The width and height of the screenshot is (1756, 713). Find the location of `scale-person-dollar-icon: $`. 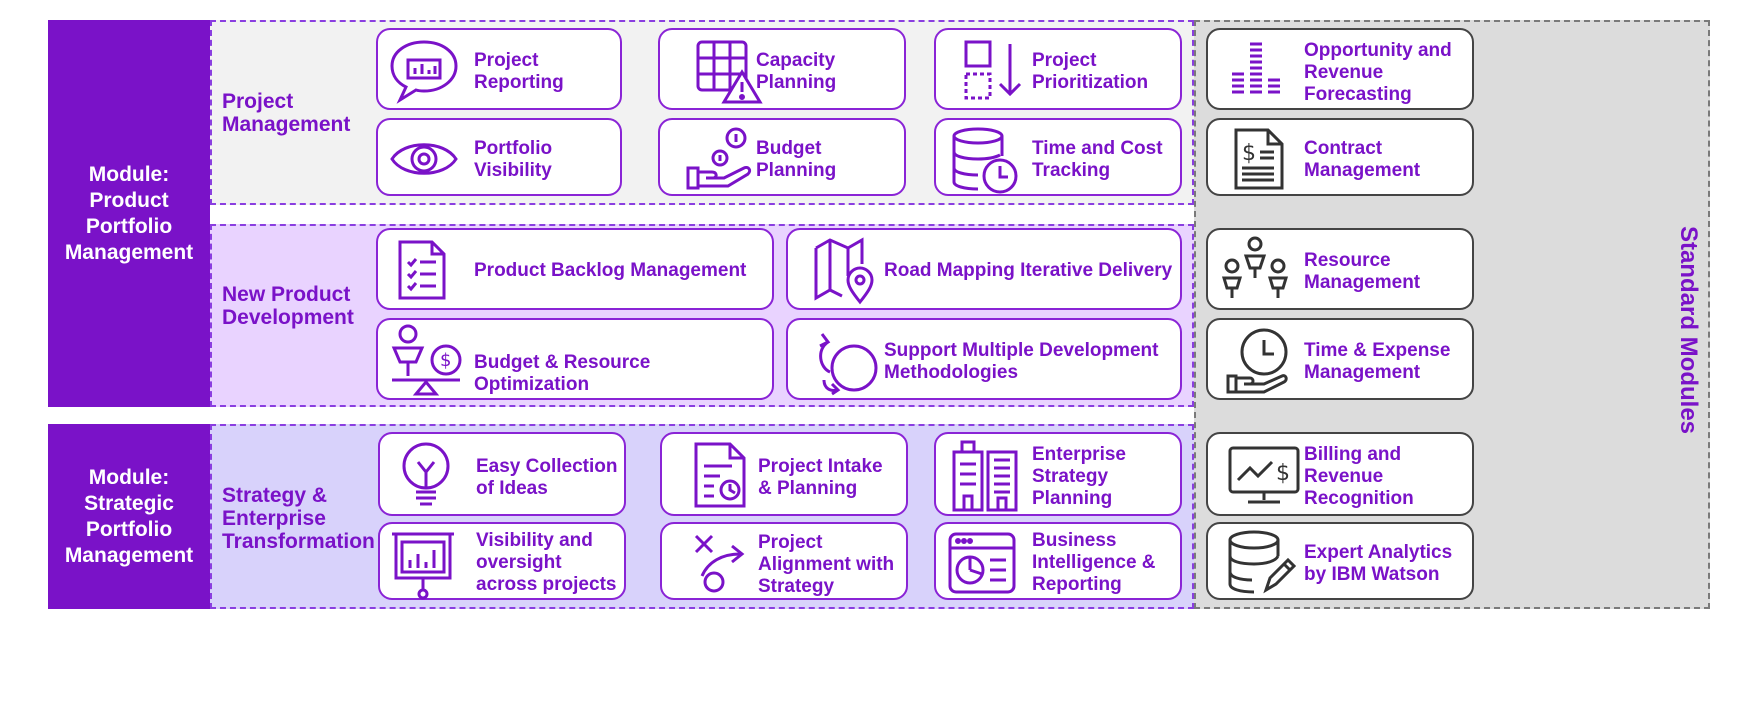

scale-person-dollar-icon: $ is located at coordinates (426, 361).